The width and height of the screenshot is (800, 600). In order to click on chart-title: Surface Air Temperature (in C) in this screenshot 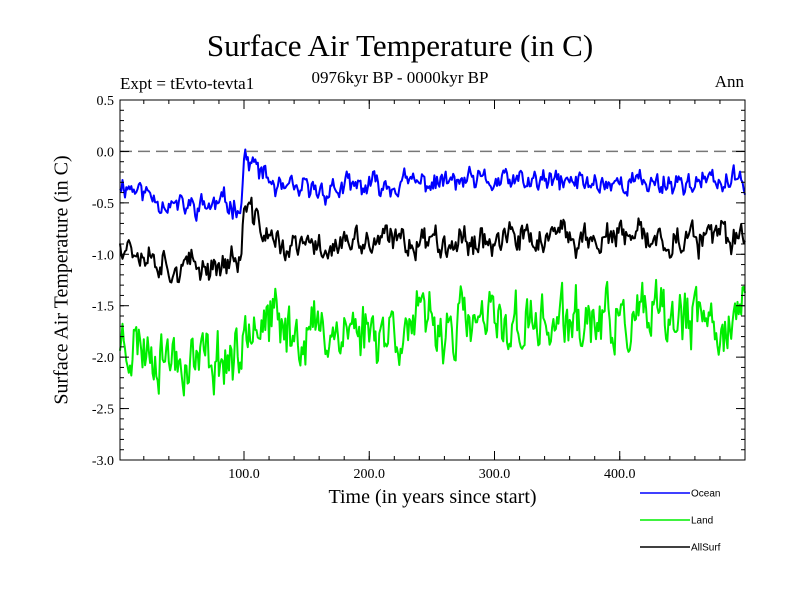, I will do `click(400, 45)`.